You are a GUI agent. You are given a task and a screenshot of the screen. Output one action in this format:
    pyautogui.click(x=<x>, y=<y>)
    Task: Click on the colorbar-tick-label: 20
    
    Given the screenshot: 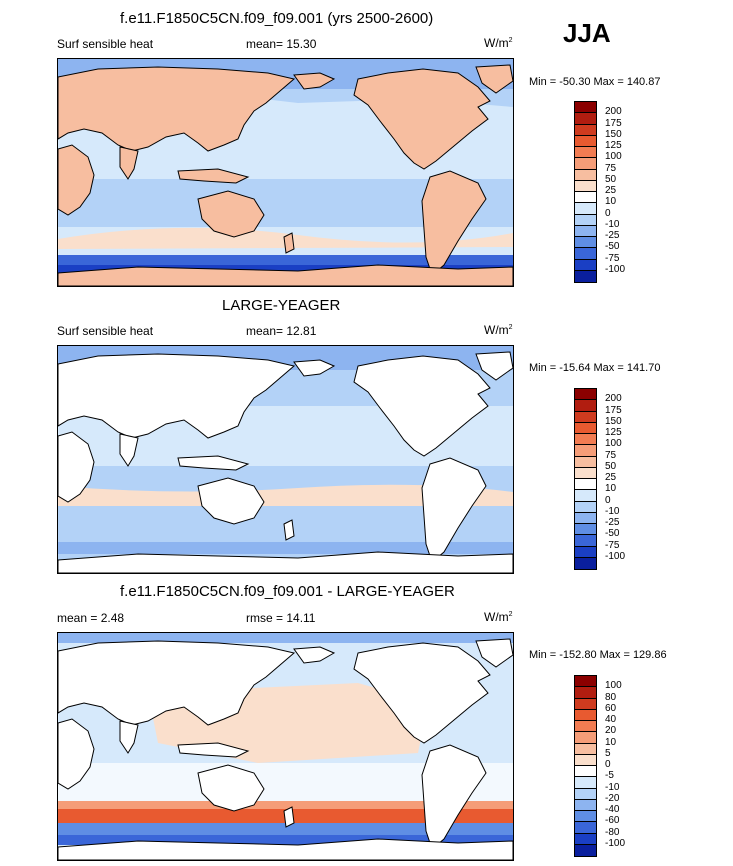 What is the action you would take?
    pyautogui.click(x=611, y=731)
    